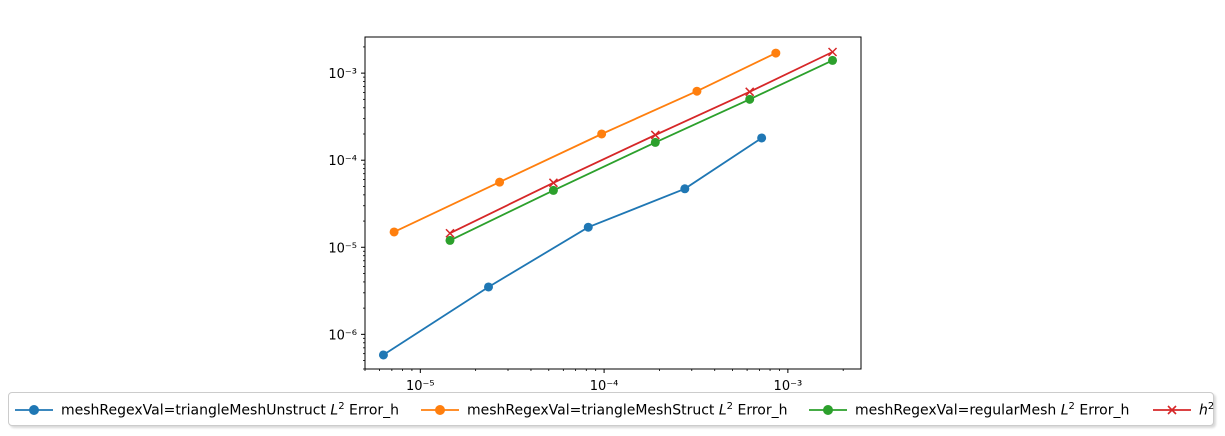 The height and width of the screenshot is (436, 1225). Describe the element at coordinates (342, 161) in the screenshot. I see `y-tick-label: 10⁻⁴` at that location.